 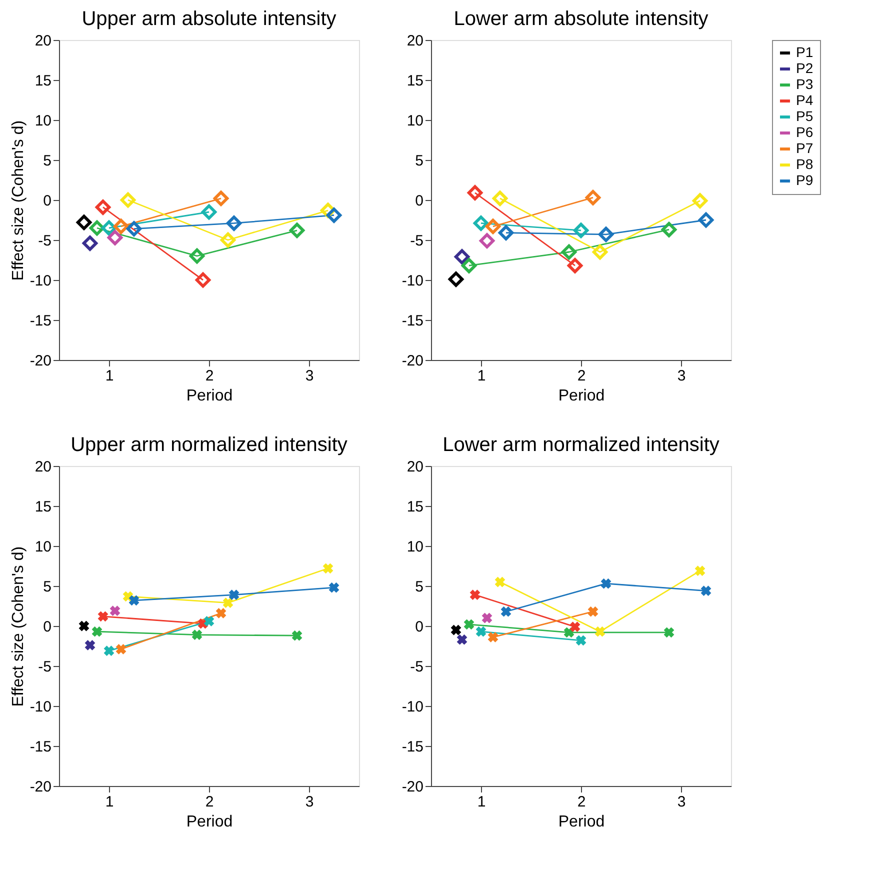 What do you see at coordinates (805, 148) in the screenshot?
I see `legend-label: P7` at bounding box center [805, 148].